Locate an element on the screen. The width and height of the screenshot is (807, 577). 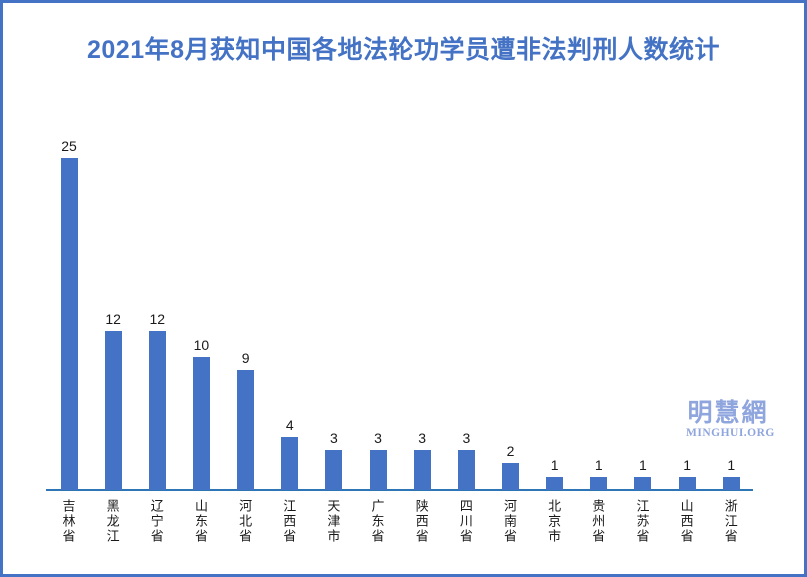
bar-北京市 is located at coordinates (555, 483).